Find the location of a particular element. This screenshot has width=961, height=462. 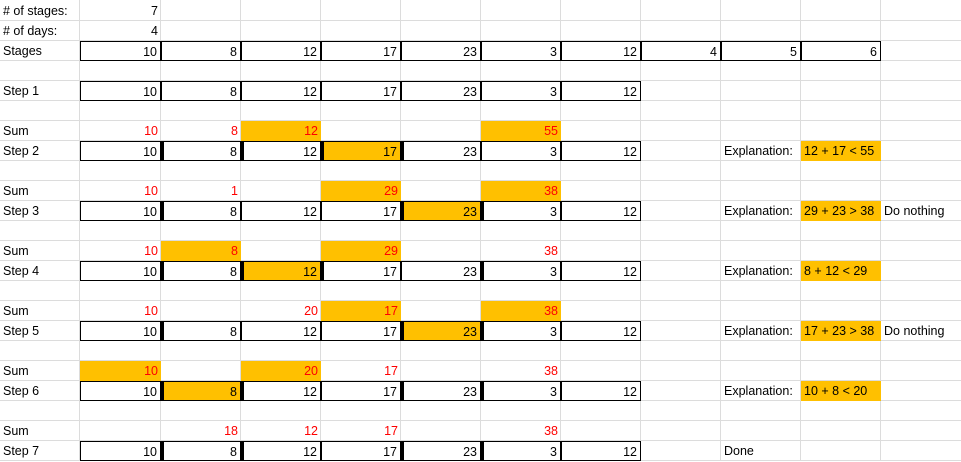

value-num-days: 4 is located at coordinates (154, 31).